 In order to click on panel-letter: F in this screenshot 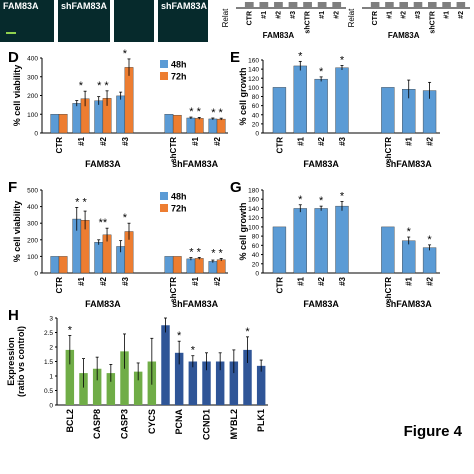, I will do `click(12, 187)`.